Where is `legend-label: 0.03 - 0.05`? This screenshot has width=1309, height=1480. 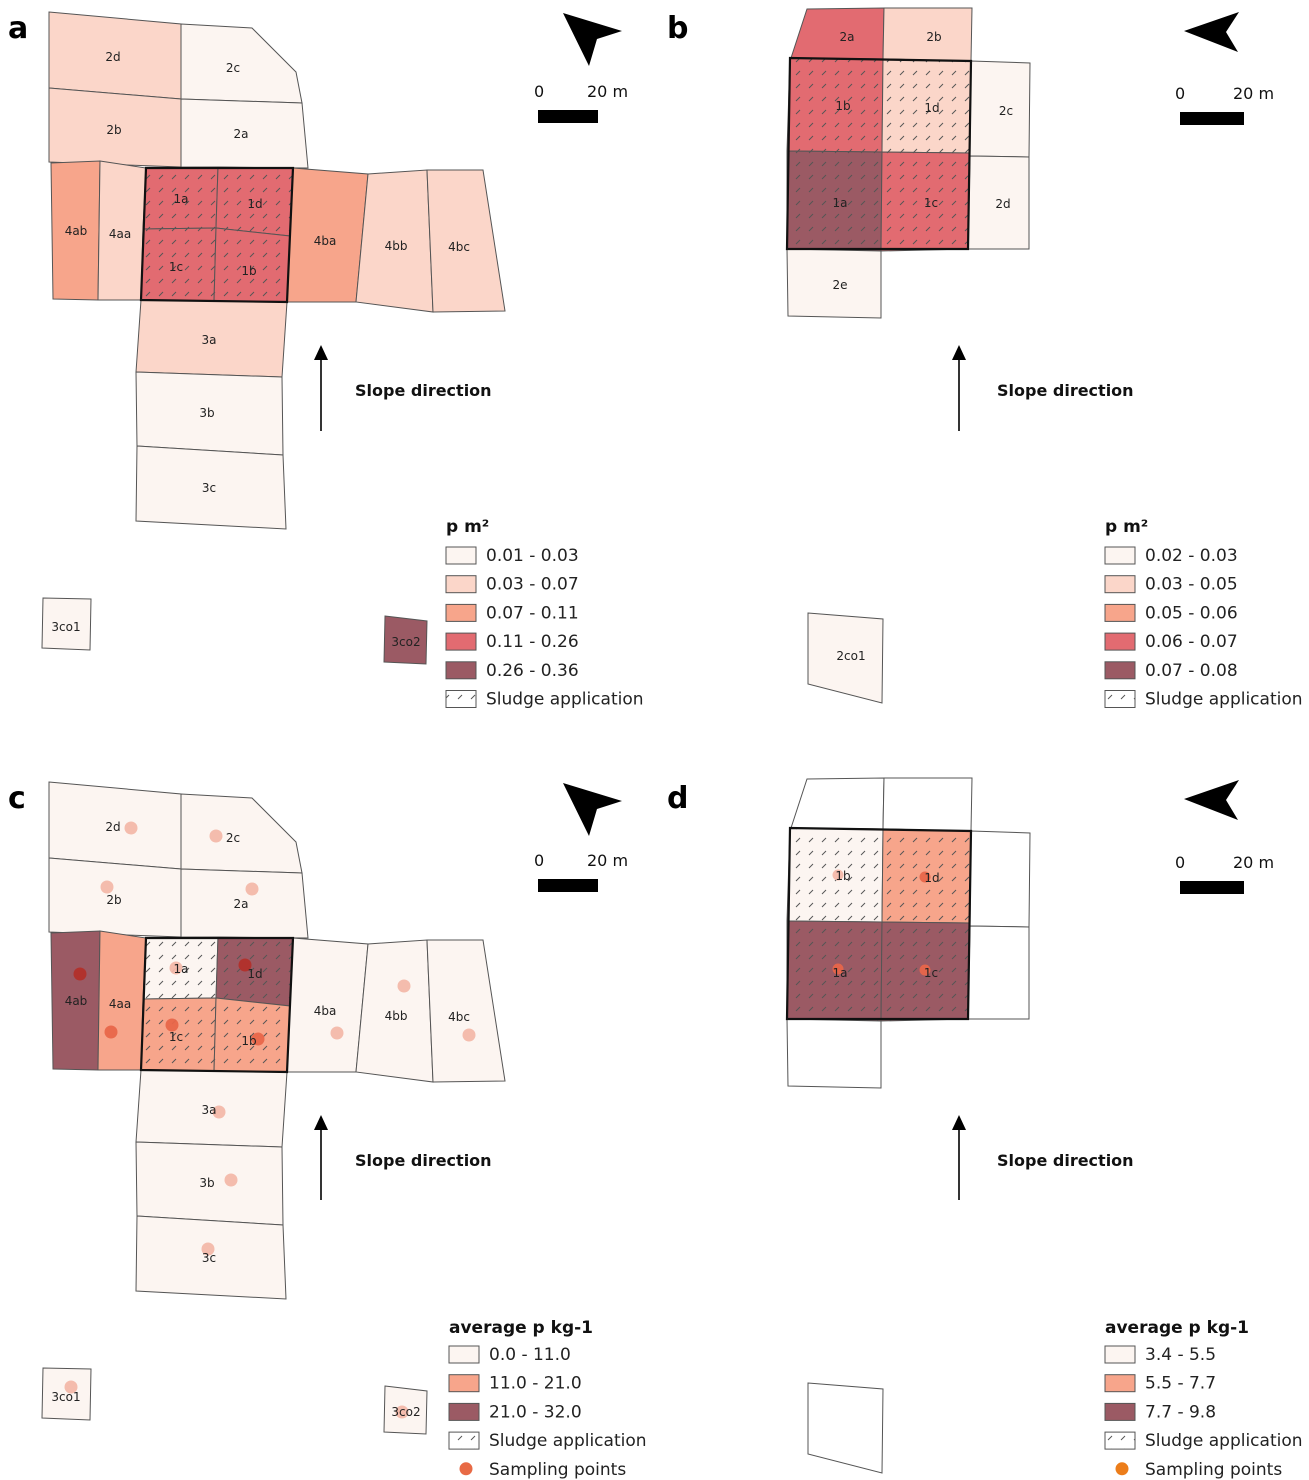
legend-label: 0.03 - 0.05 is located at coordinates (1191, 585).